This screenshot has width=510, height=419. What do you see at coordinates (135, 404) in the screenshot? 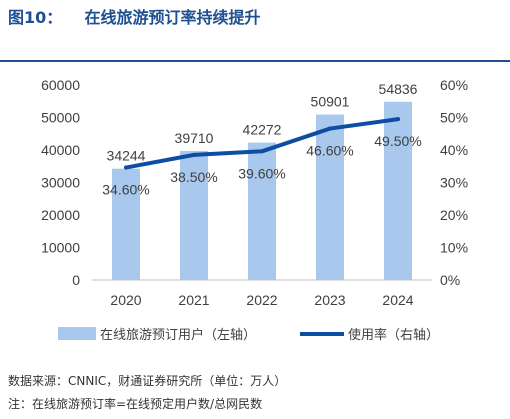
I see `footnote: 注：在线旅游预订率=在线预定用户数/总网民数` at bounding box center [135, 404].